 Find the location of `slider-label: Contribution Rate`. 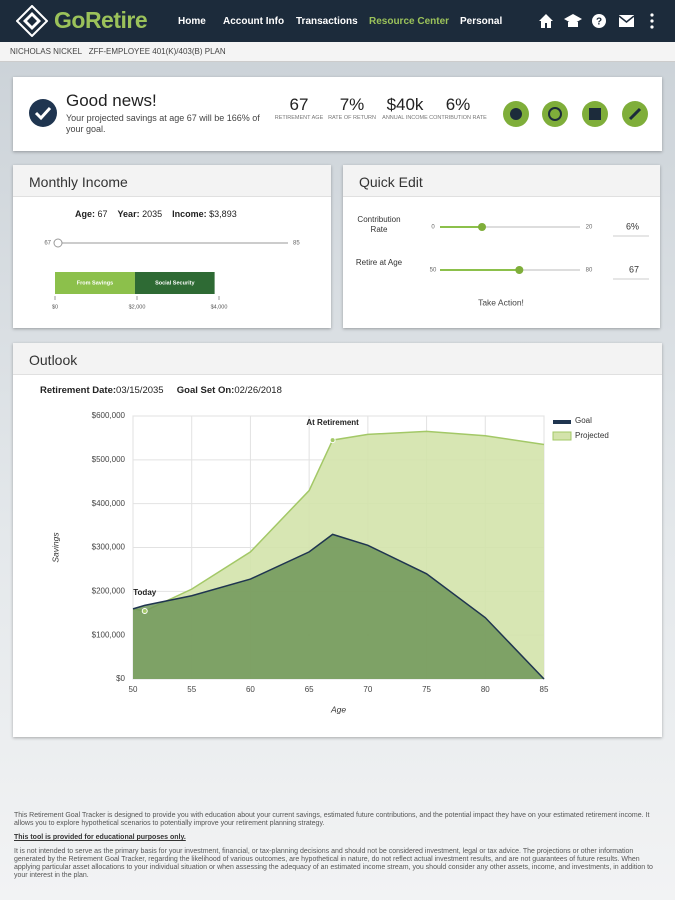

slider-label: Contribution Rate is located at coordinates (379, 224).